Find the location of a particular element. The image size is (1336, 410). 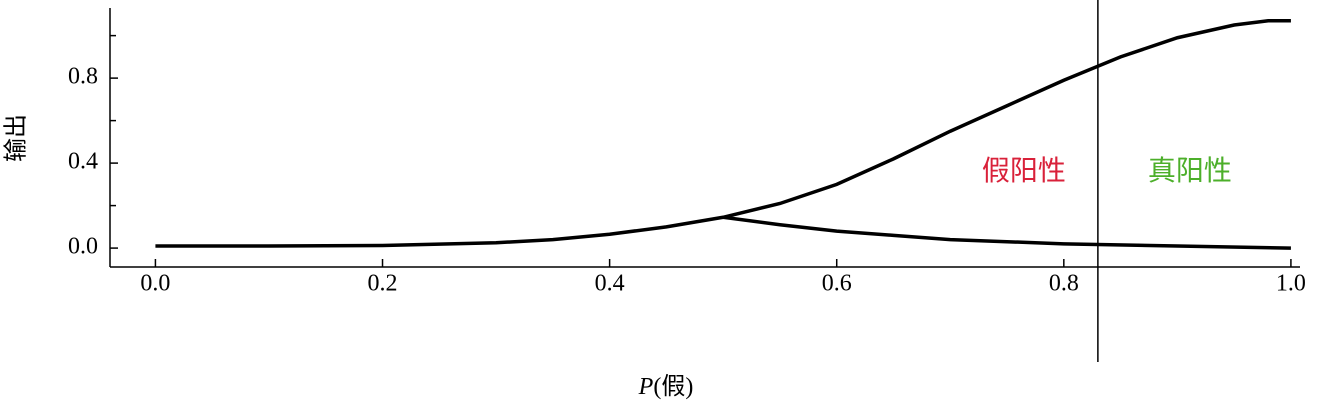

x-label-var: P is located at coordinates (646, 387).